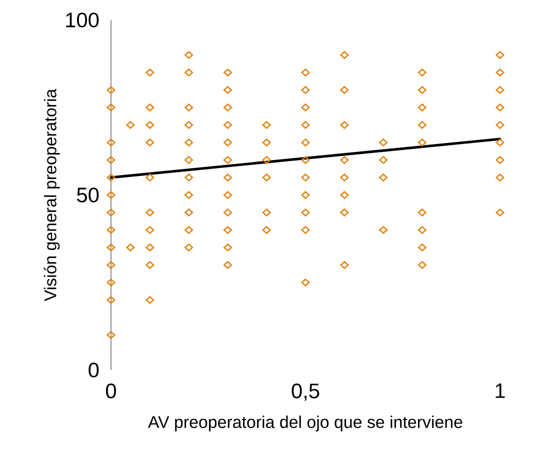 The height and width of the screenshot is (457, 539). What do you see at coordinates (82, 20) in the screenshot?
I see `y-tick-label: 100` at bounding box center [82, 20].